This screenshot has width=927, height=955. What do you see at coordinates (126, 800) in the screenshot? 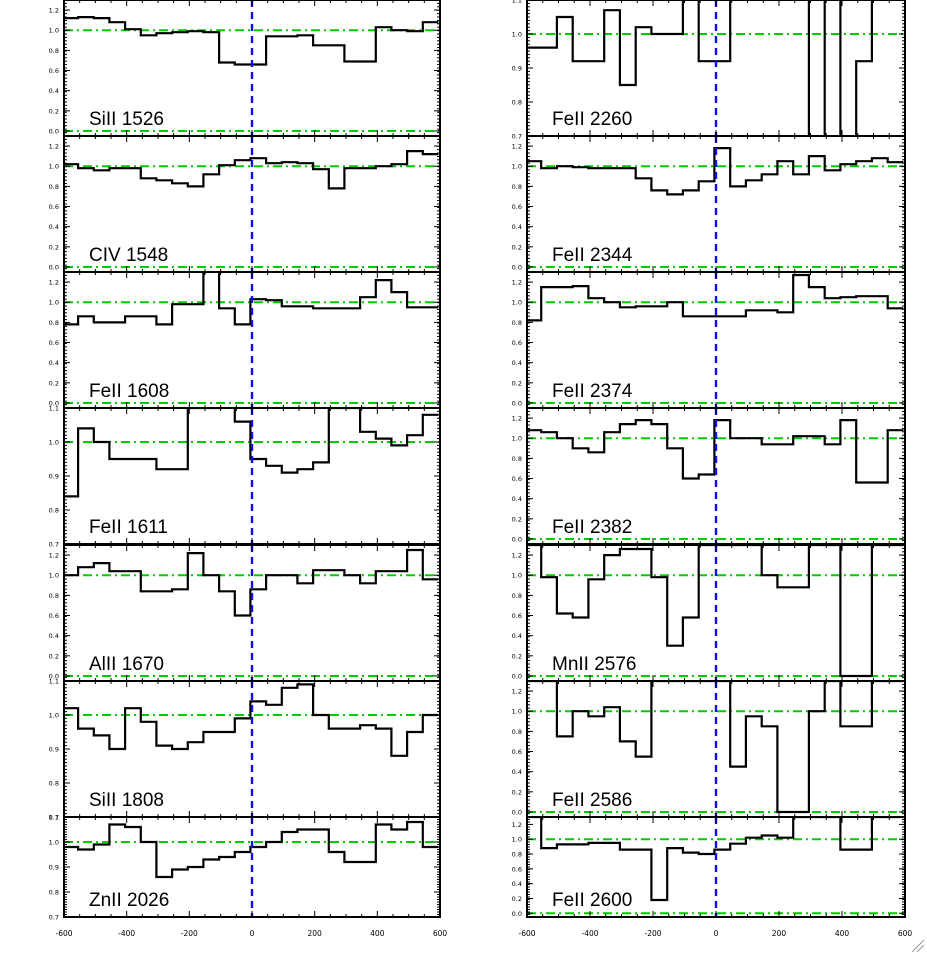
I see `ion-label: SiII 1808` at bounding box center [126, 800].